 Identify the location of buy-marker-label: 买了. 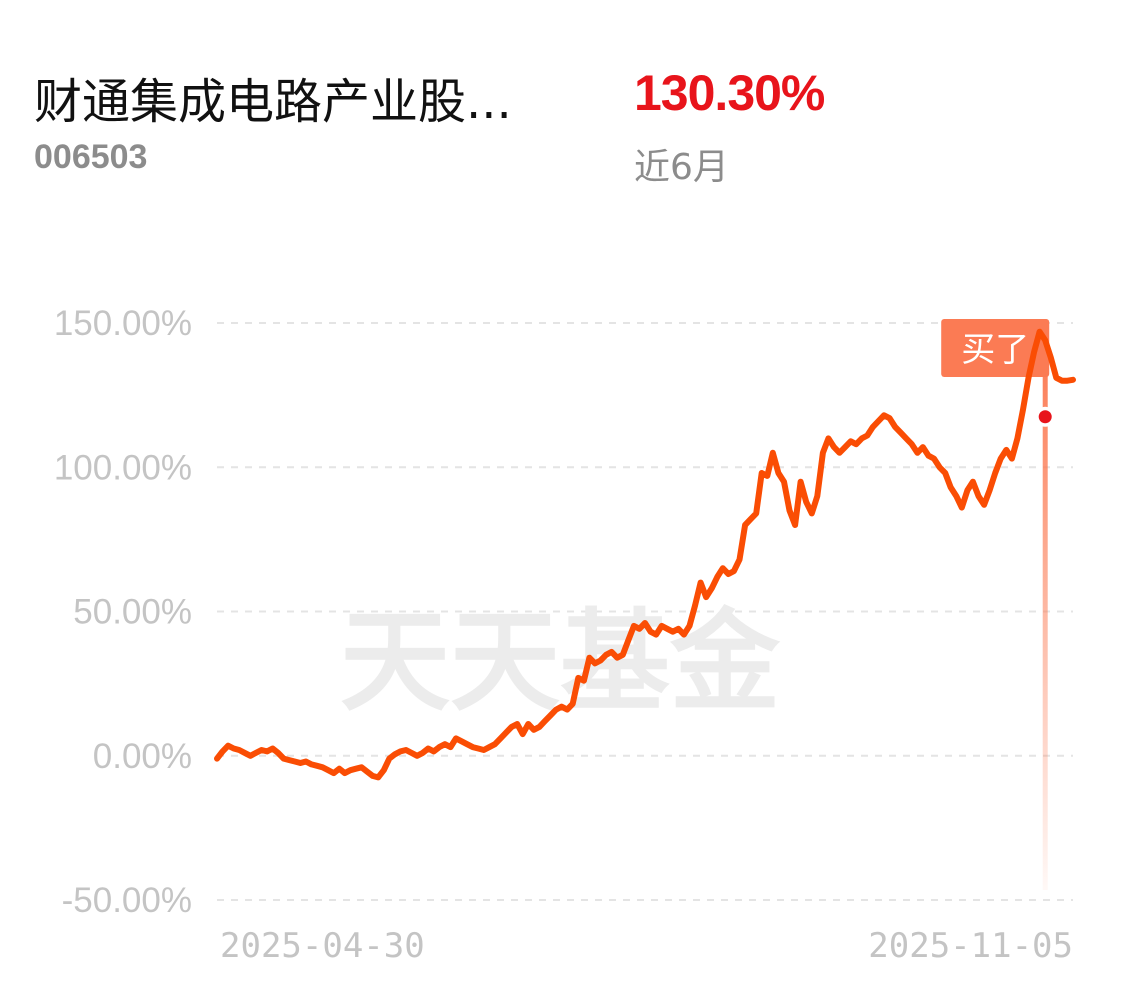
(995, 350).